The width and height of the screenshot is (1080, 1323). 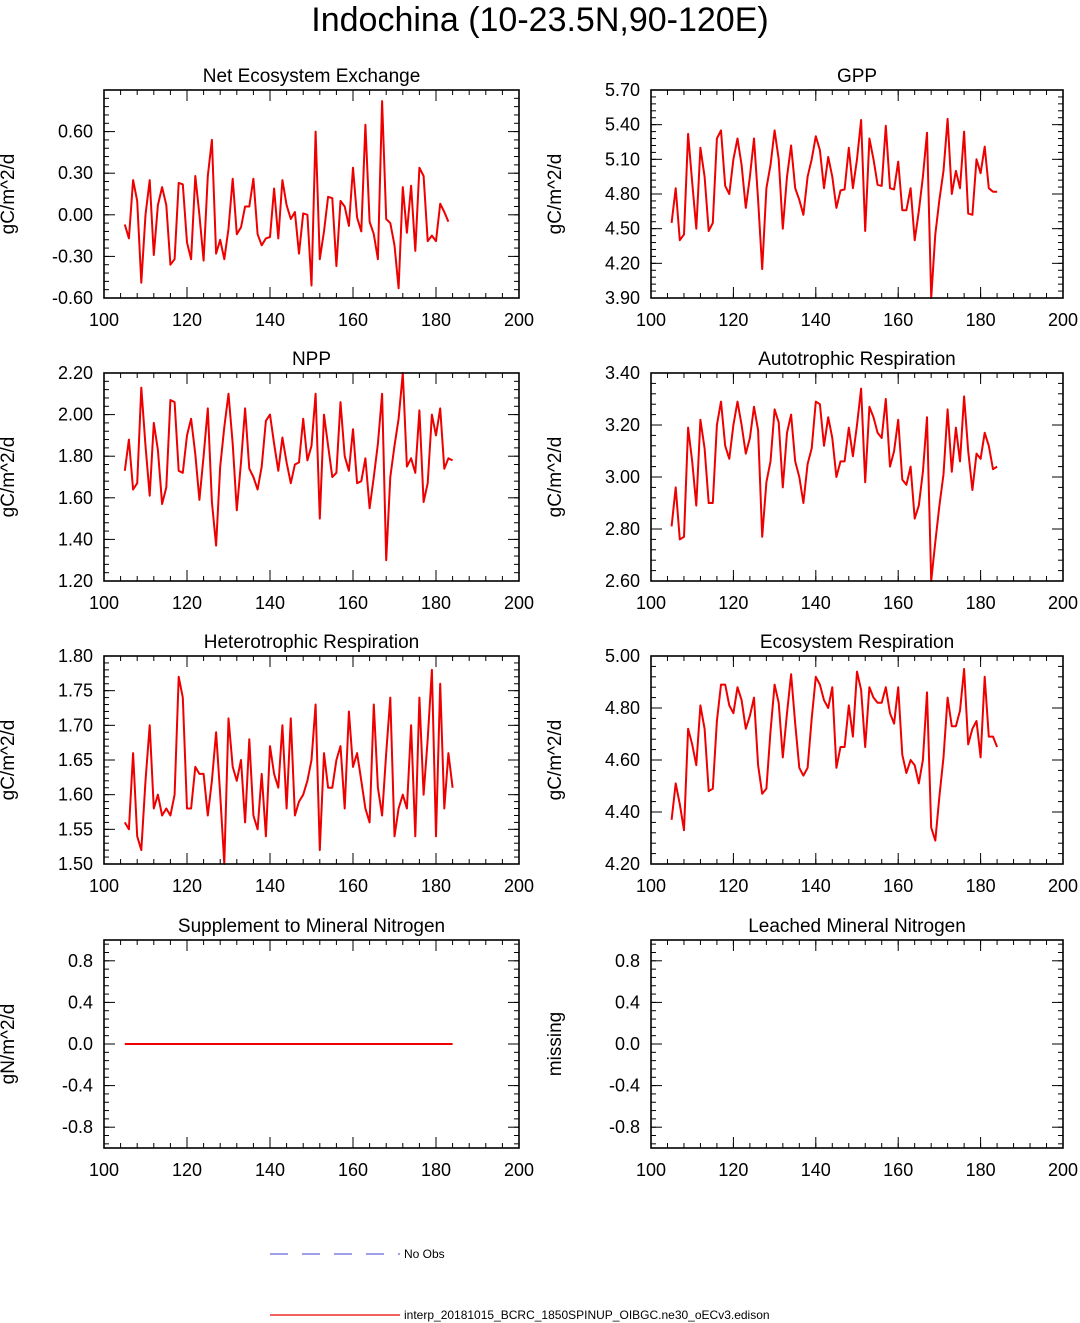 I want to click on figure-title: Indochina (10-23.5N,90-120E), so click(x=540, y=20).